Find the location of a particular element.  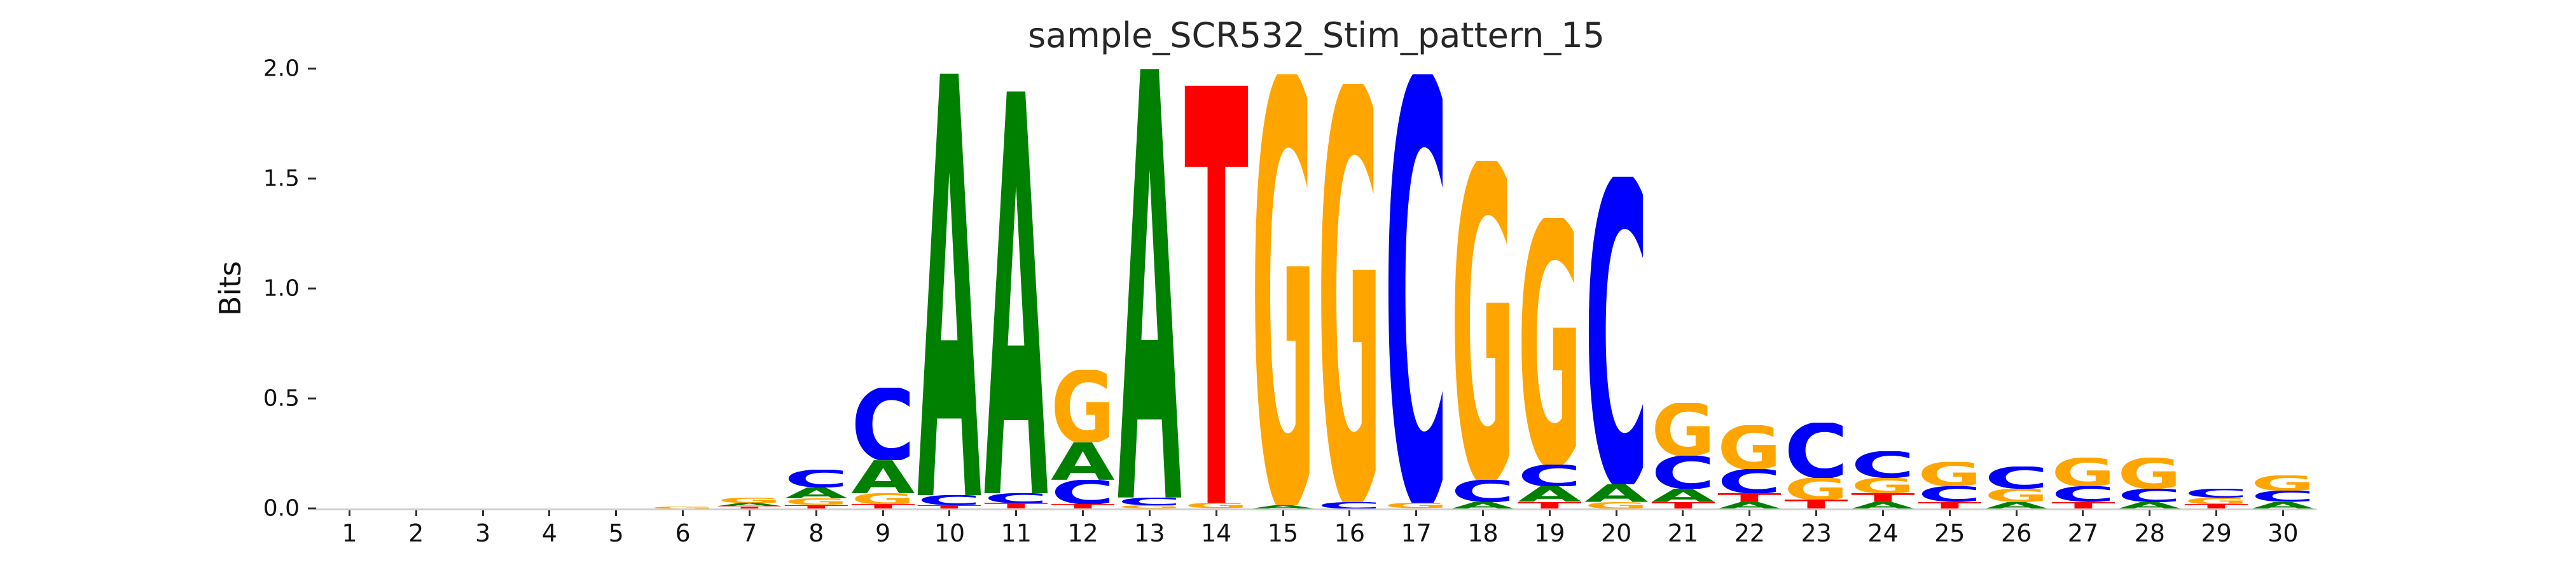

x-tick: 12 is located at coordinates (1082, 528).